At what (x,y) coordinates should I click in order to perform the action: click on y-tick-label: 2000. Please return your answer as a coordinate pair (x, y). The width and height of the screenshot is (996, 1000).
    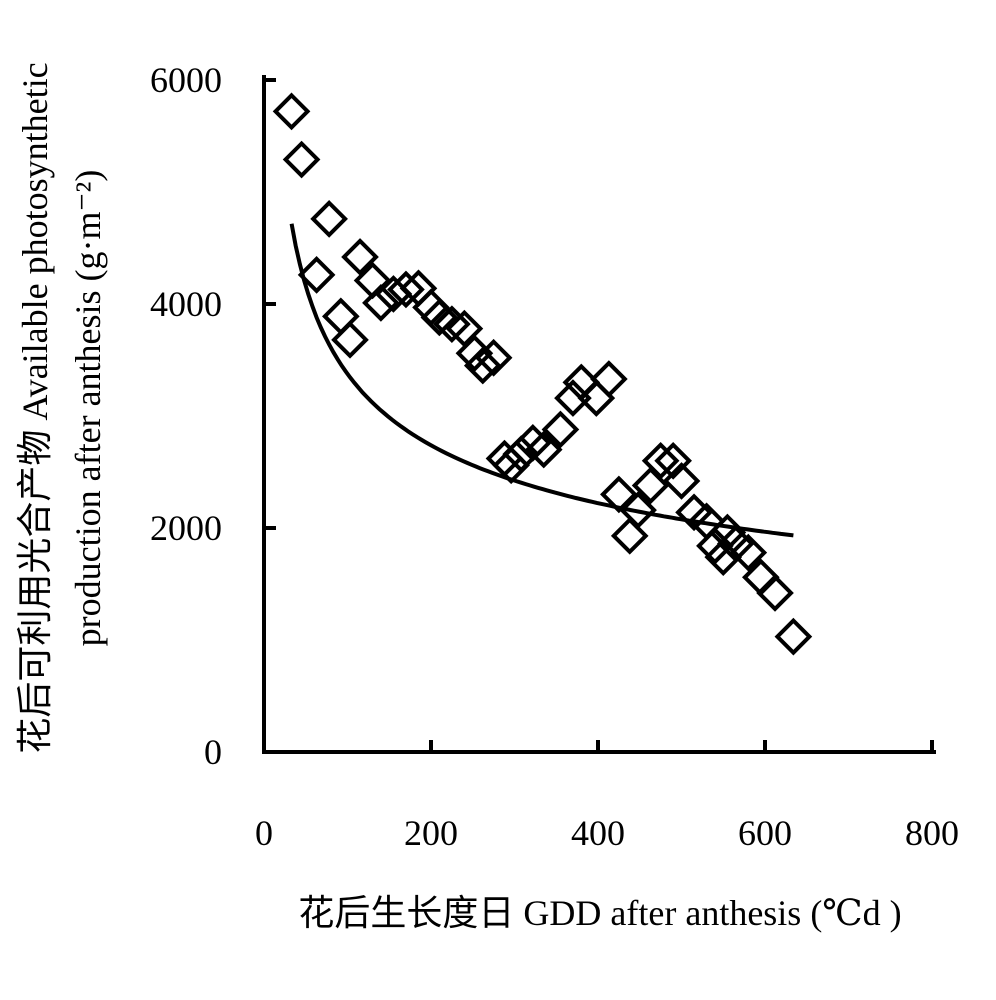
    Looking at the image, I should click on (186, 528).